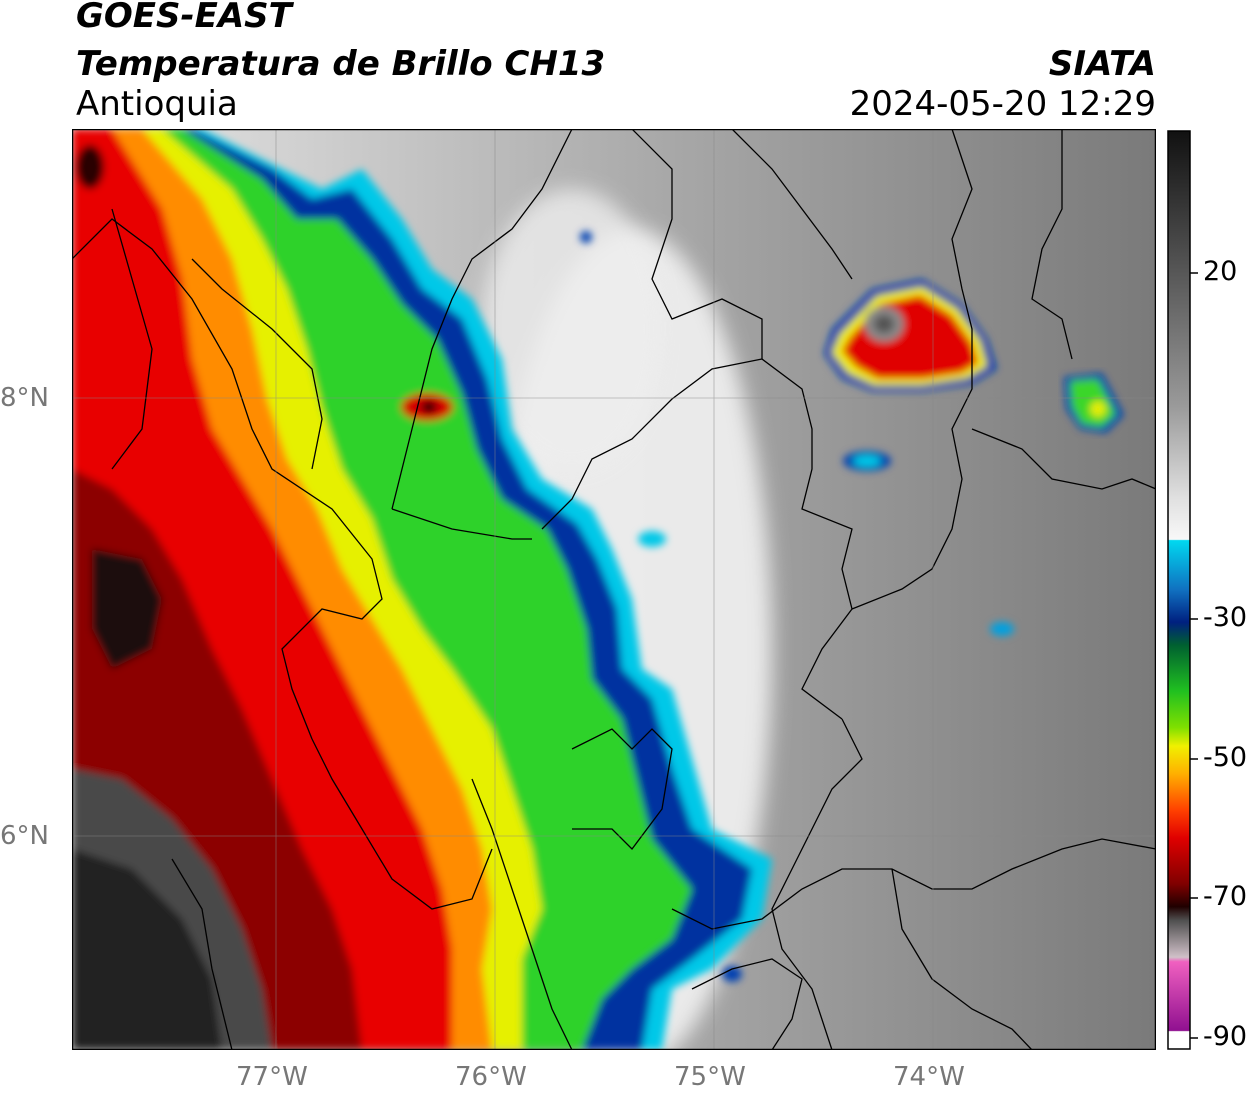 This screenshot has height=1099, width=1252. I want to click on lon-tick-75w: 75°W, so click(710, 1077).